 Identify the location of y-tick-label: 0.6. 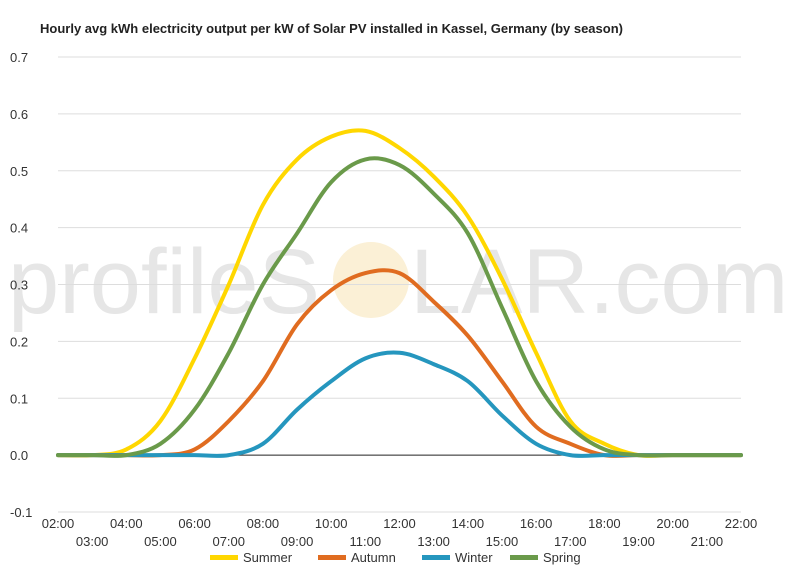
(19, 114).